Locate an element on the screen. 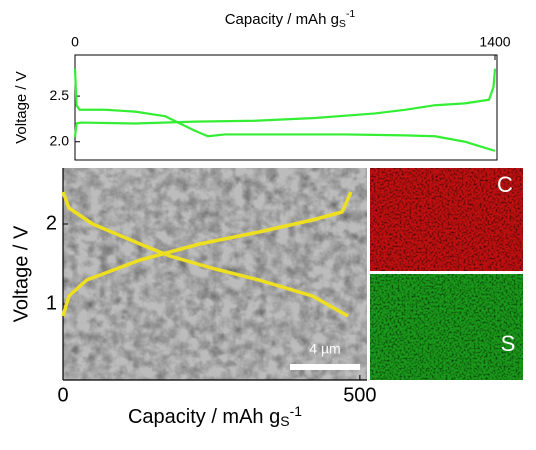  y-tick-label: 2.0 is located at coordinates (60, 140).